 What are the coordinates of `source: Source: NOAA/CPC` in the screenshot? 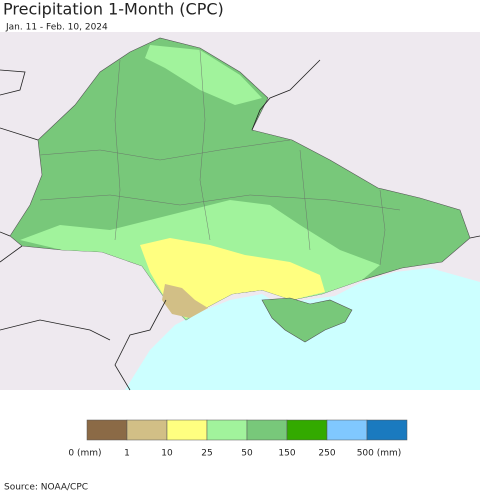 It's located at (46, 488).